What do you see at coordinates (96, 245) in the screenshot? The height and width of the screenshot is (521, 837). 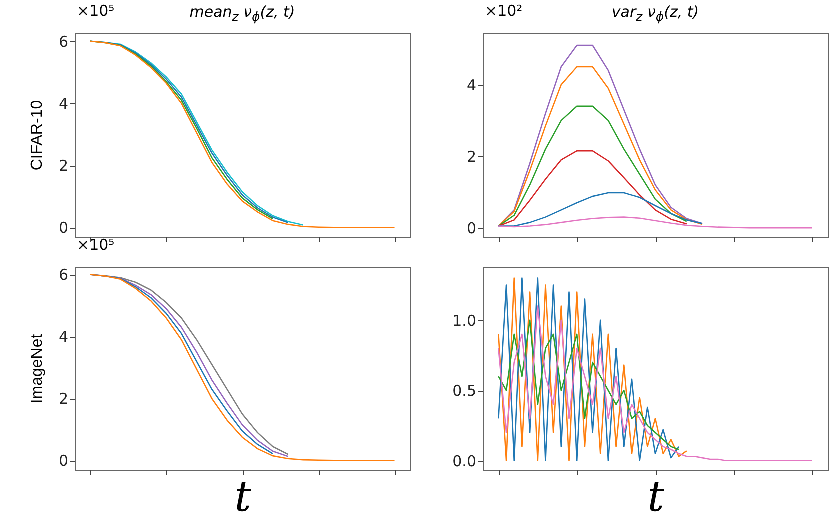 I see `annotation: ×10⁵` at bounding box center [96, 245].